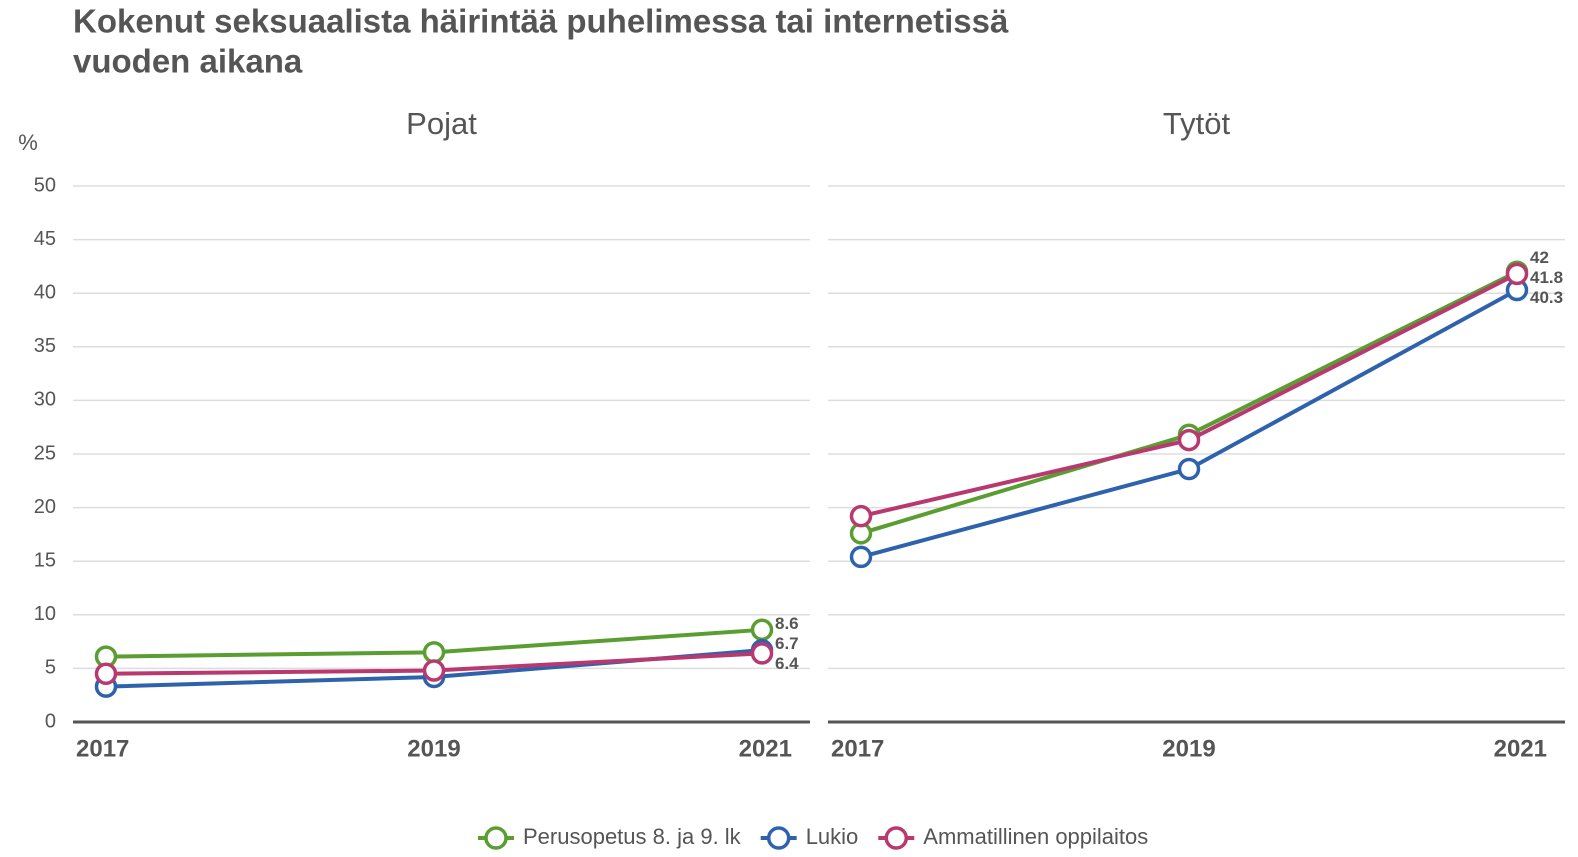  What do you see at coordinates (188, 61) in the screenshot?
I see `chart-title: vuoden aikana` at bounding box center [188, 61].